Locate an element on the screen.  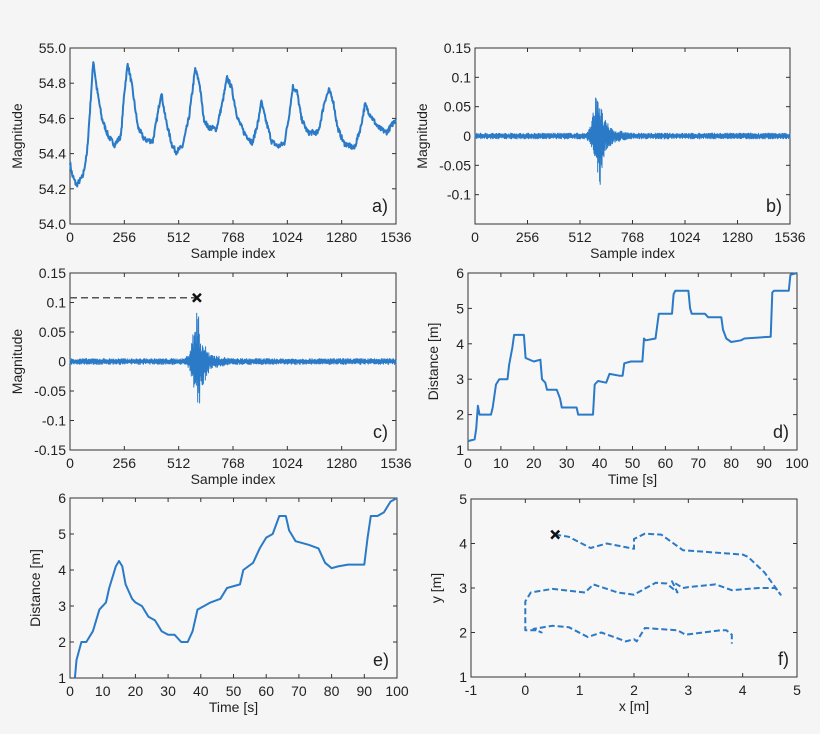
series-line-d is located at coordinates (632, 357).